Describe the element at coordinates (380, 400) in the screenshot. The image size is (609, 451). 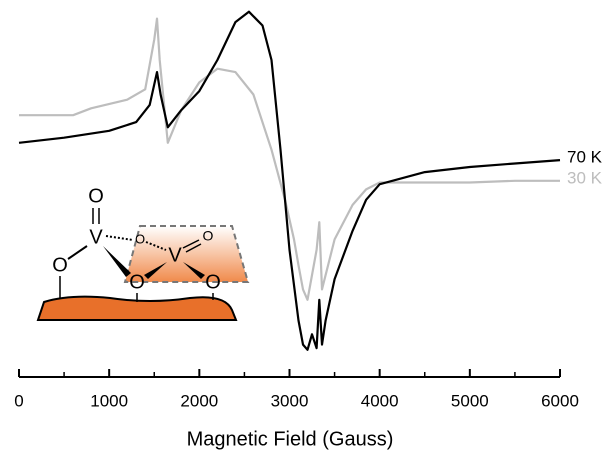
I see `x-tick-label: 4000` at that location.